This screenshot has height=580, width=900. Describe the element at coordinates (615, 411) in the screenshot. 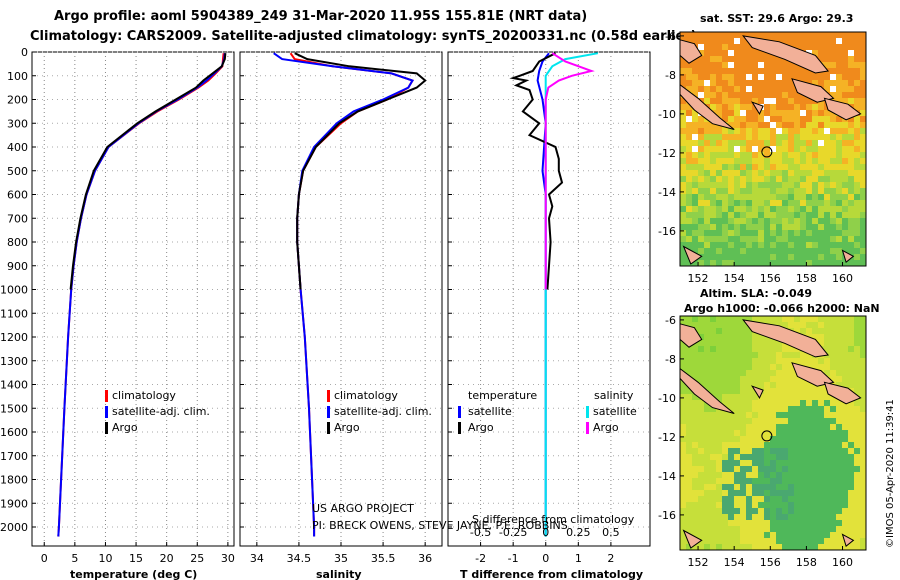

I see `legend-s-satellite: satellite` at that location.